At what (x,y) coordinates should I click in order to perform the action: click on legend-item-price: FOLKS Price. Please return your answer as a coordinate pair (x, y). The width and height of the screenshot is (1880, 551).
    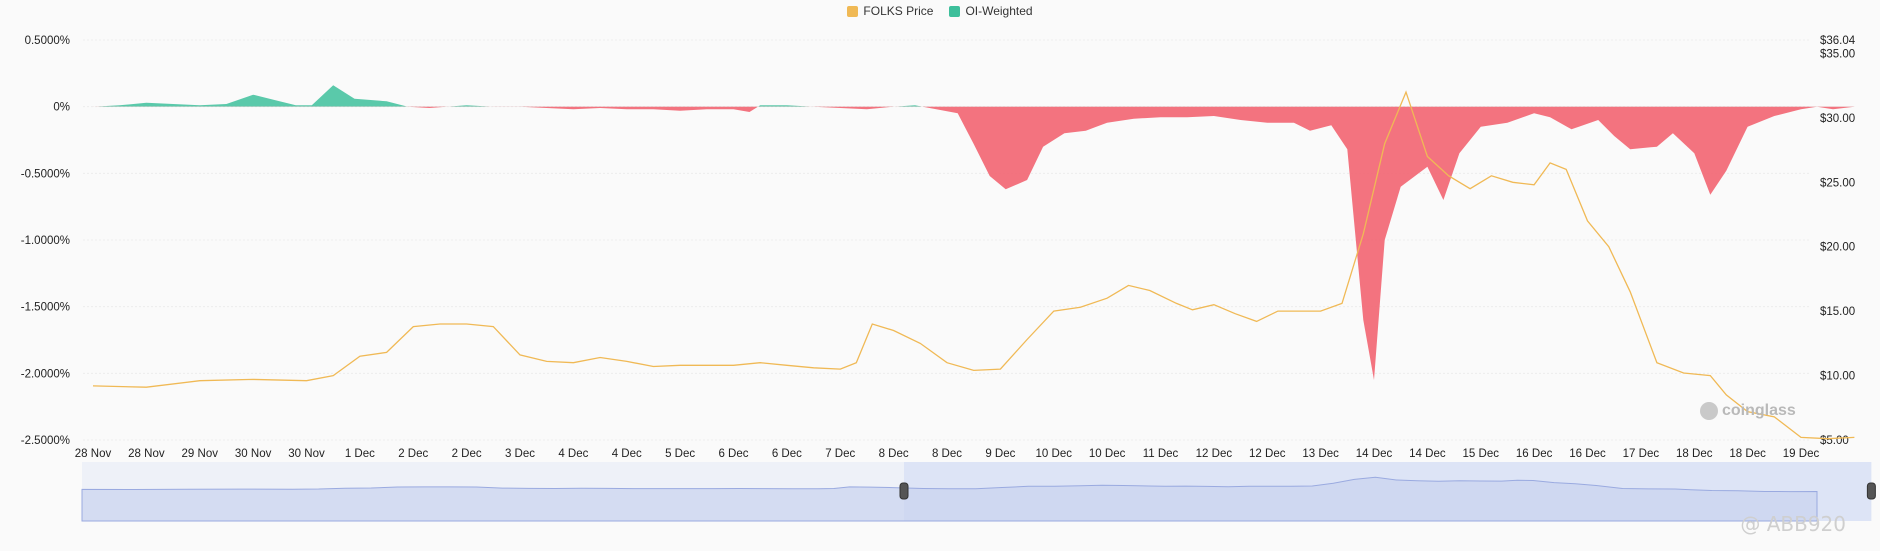
    Looking at the image, I should click on (890, 11).